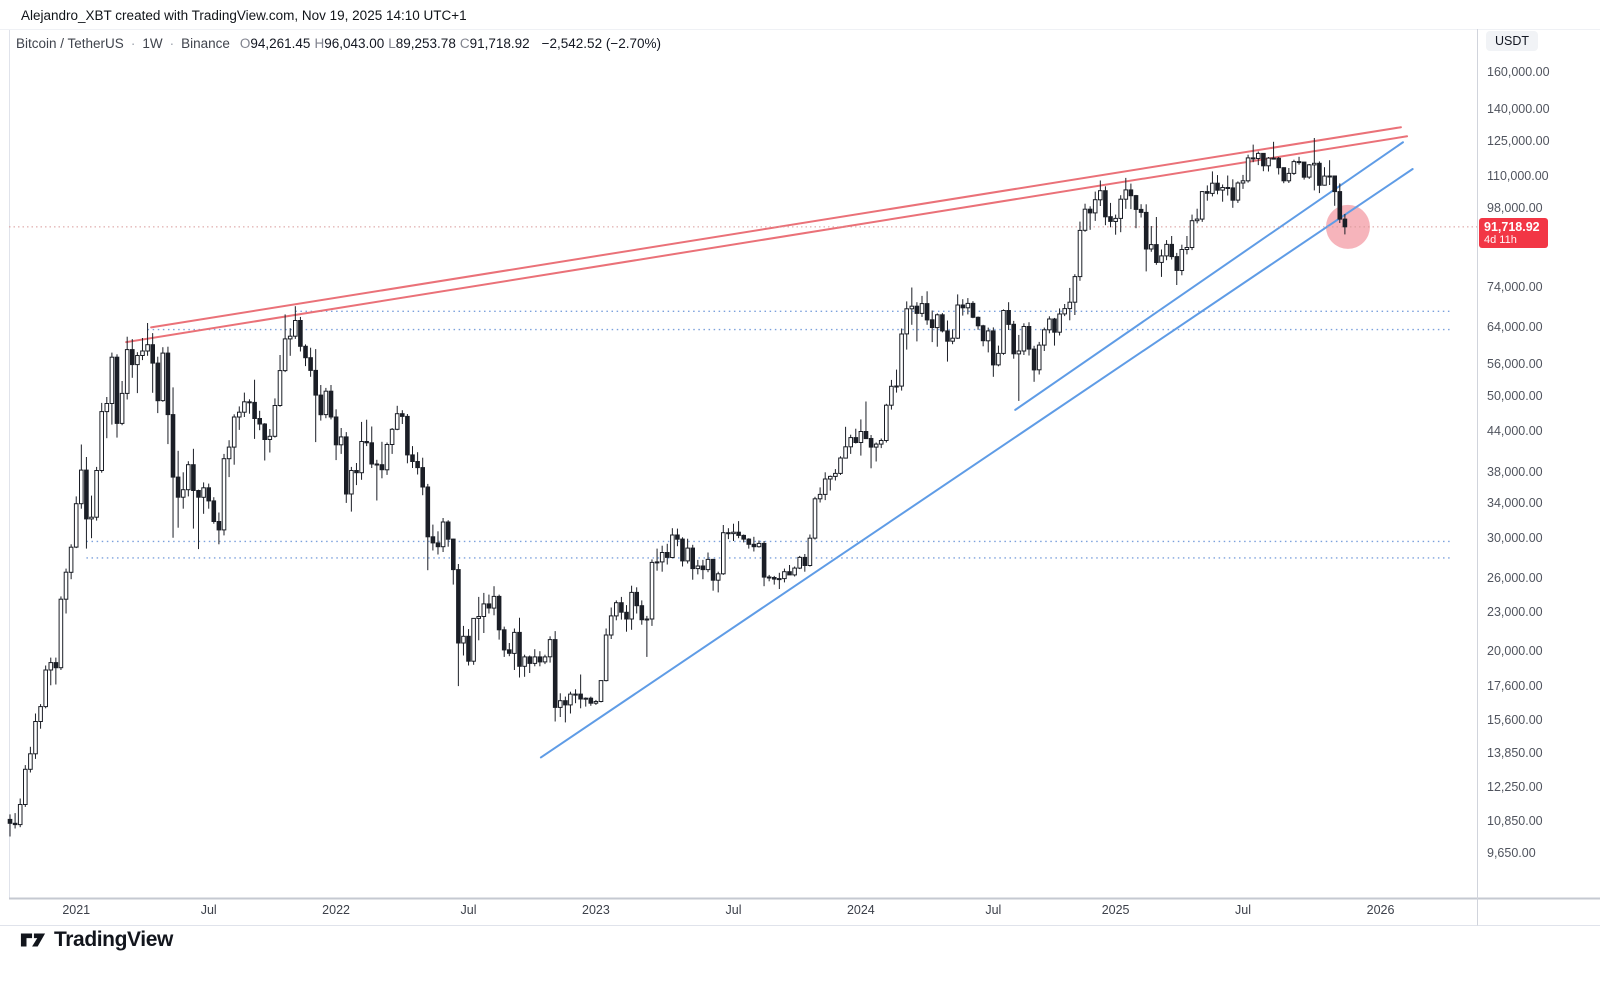 The image size is (1600, 989). I want to click on ohlc-C: C91,718.92, so click(494, 43).